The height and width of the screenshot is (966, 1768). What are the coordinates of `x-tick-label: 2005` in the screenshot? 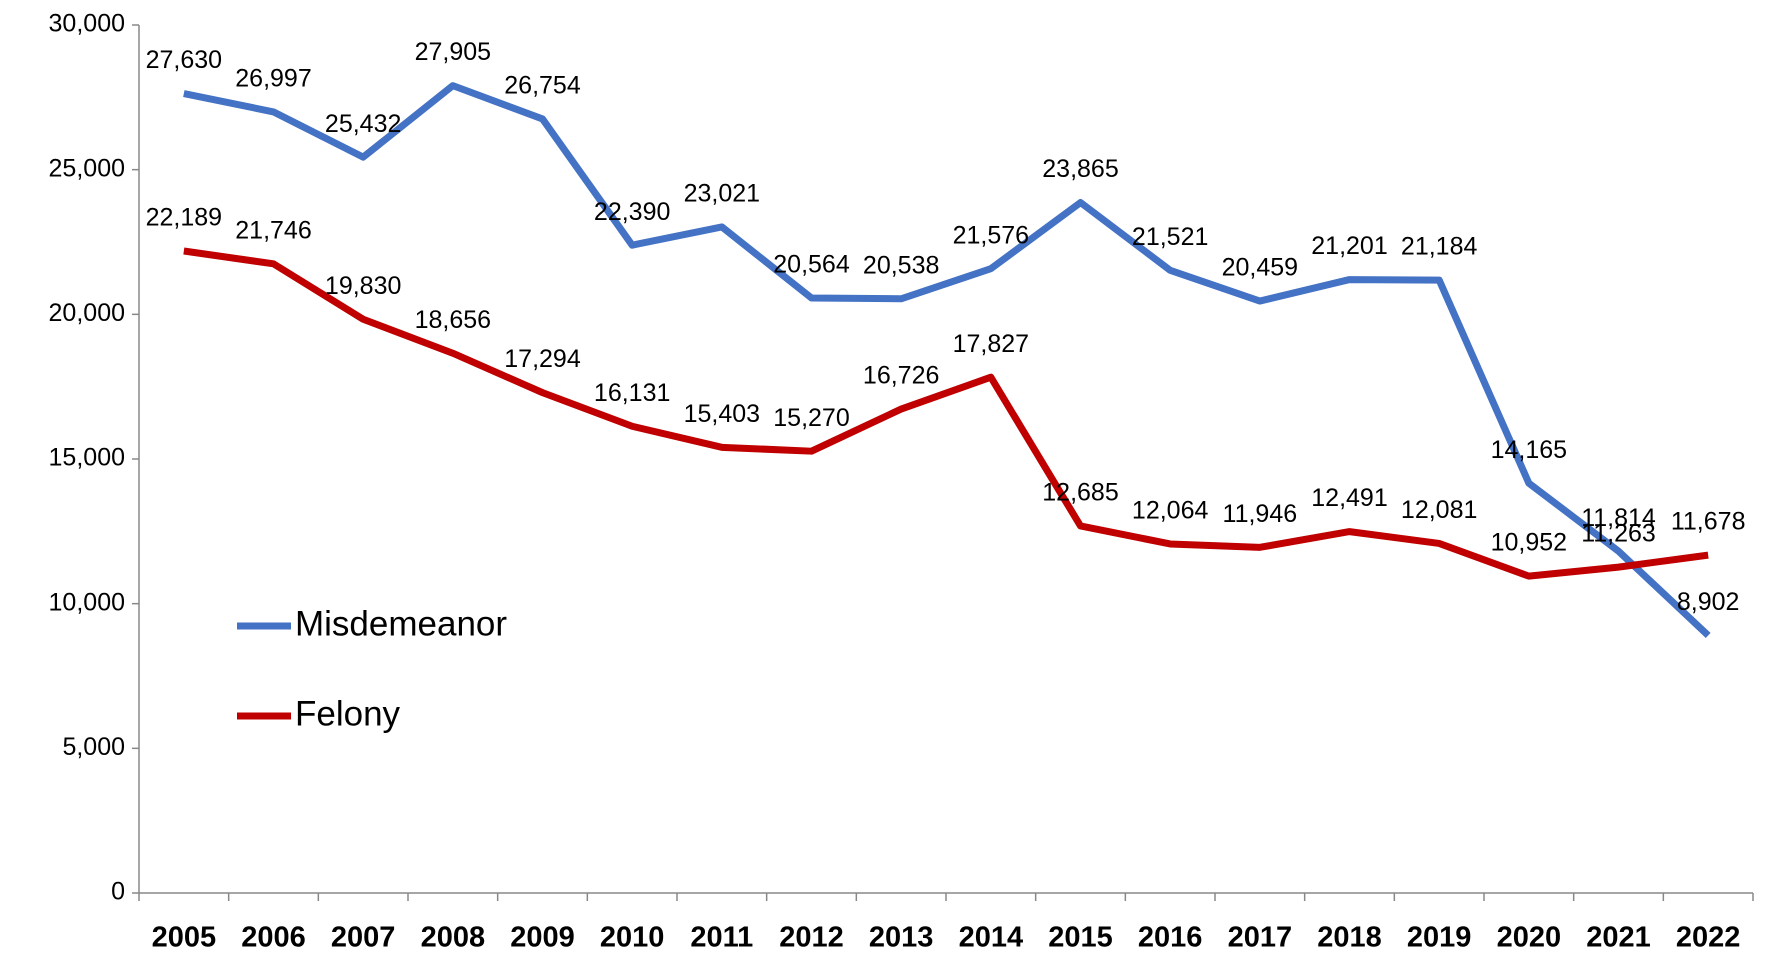 It's located at (184, 938).